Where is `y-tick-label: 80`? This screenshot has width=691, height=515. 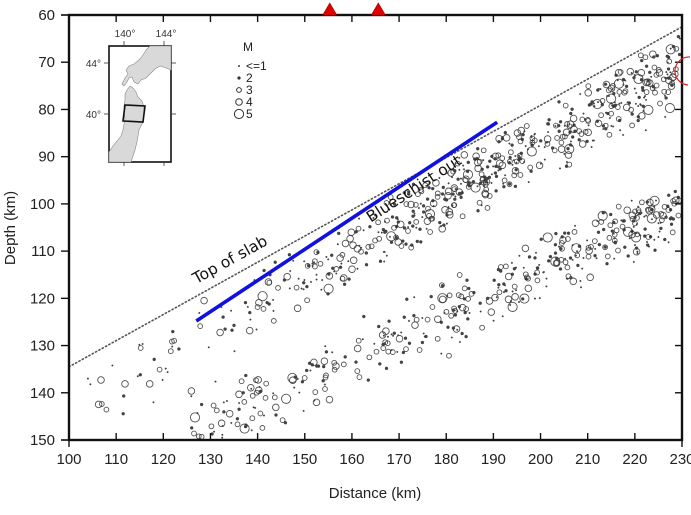
y-tick-label: 80 is located at coordinates (46, 109).